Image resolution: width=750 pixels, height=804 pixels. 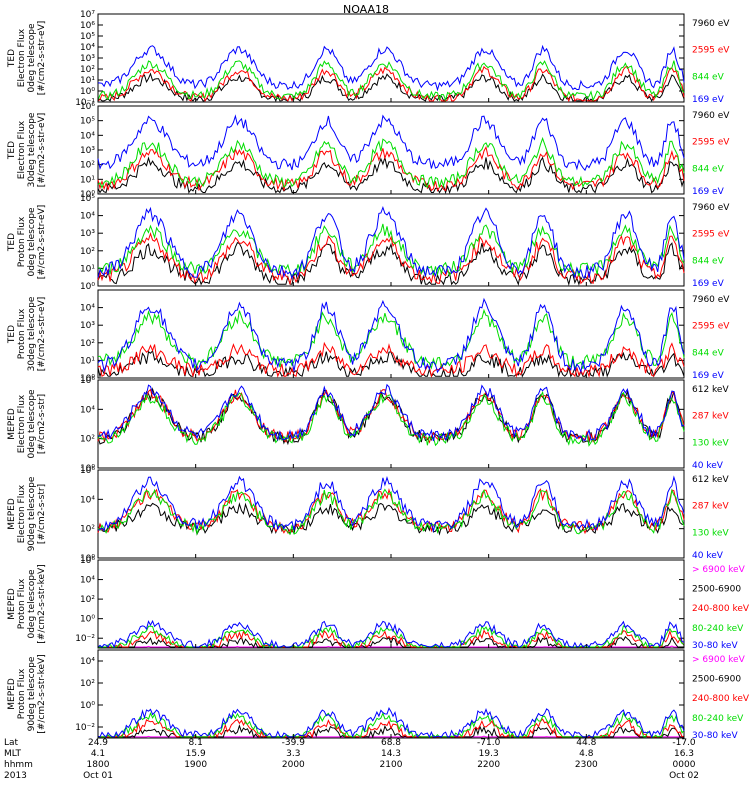 I want to click on x-tick-label: -71.0, so click(x=489, y=743).